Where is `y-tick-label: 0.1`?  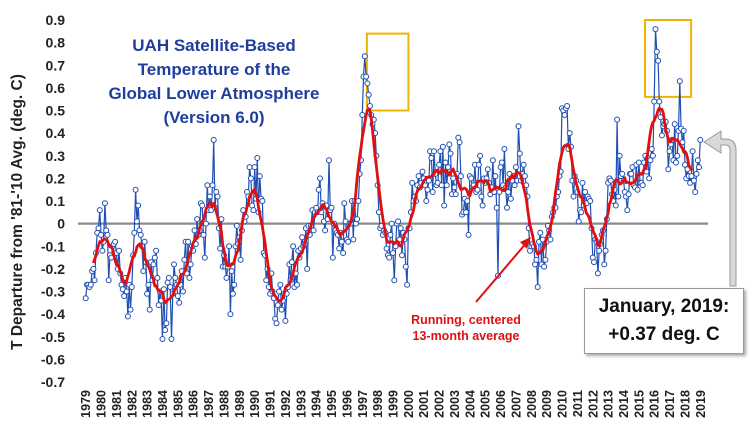 y-tick-label: 0.1 is located at coordinates (56, 201).